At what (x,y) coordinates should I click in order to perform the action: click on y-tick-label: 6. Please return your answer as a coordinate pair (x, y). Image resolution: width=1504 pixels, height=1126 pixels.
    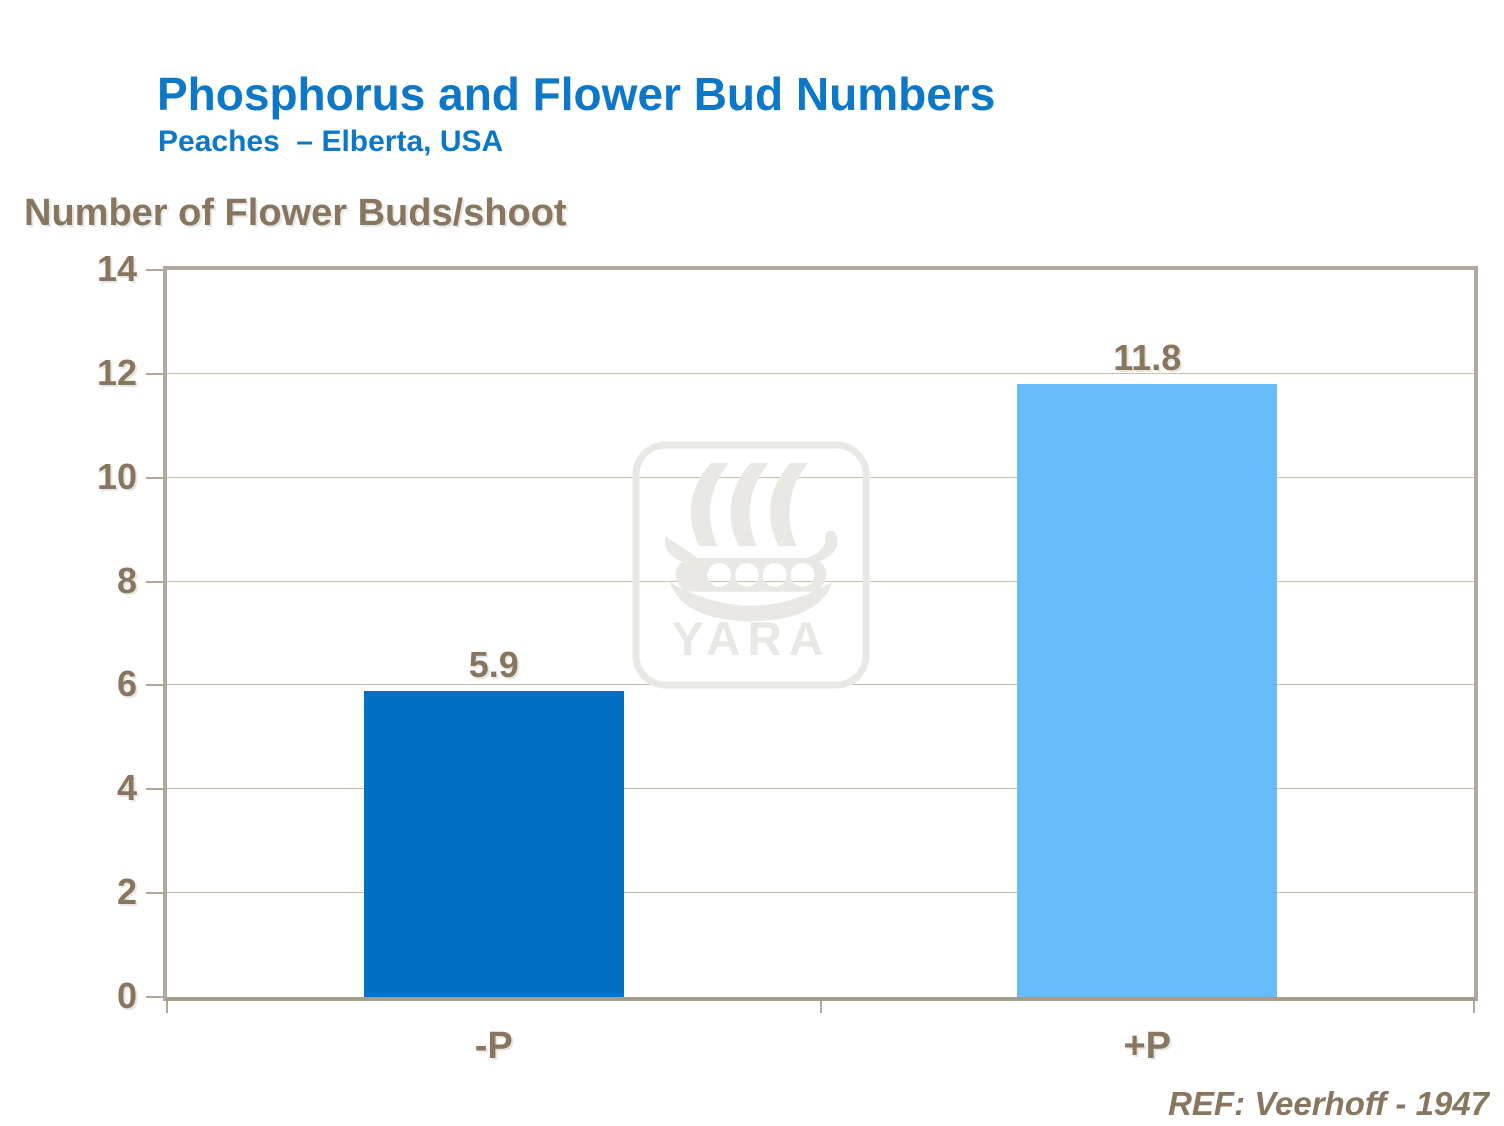
    Looking at the image, I should click on (126, 684).